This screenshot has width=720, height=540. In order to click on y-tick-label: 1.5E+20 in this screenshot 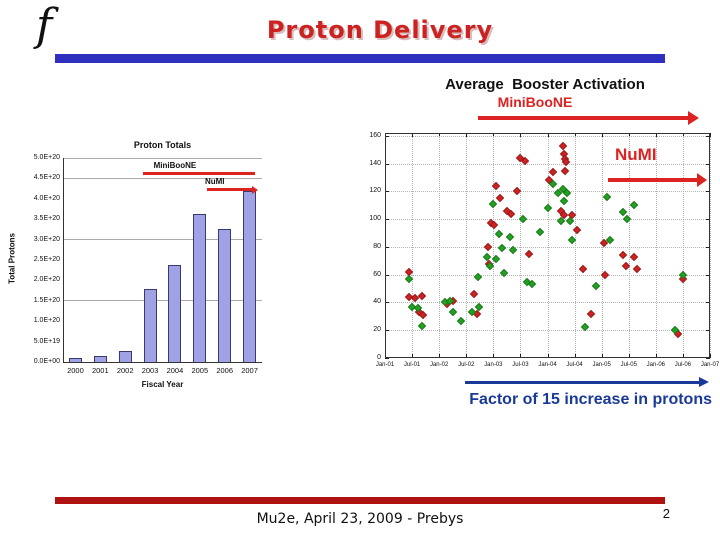, I will do `click(46, 300)`.